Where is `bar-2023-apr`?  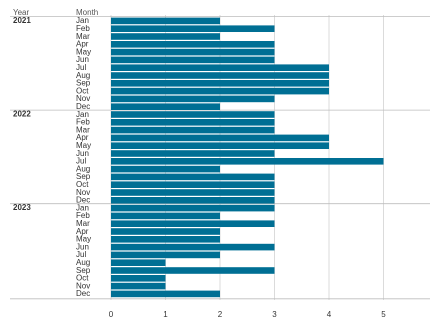
bar-2023-apr is located at coordinates (165, 231).